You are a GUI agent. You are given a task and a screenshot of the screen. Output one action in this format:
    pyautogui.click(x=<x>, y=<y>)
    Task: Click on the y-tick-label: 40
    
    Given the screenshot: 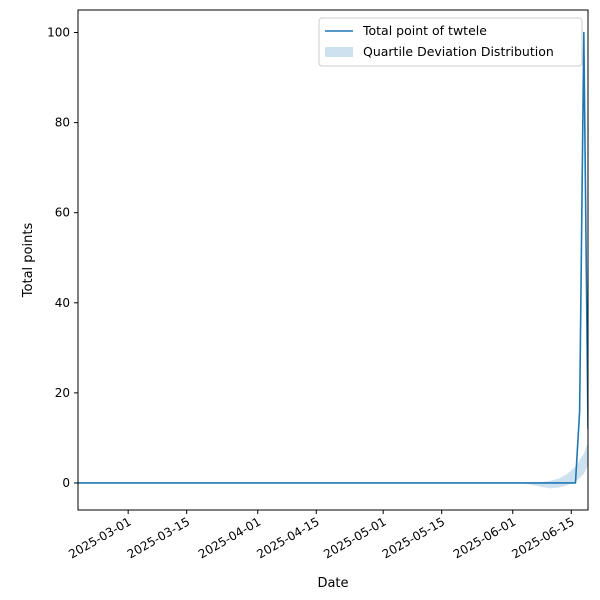 What is the action you would take?
    pyautogui.click(x=62, y=303)
    